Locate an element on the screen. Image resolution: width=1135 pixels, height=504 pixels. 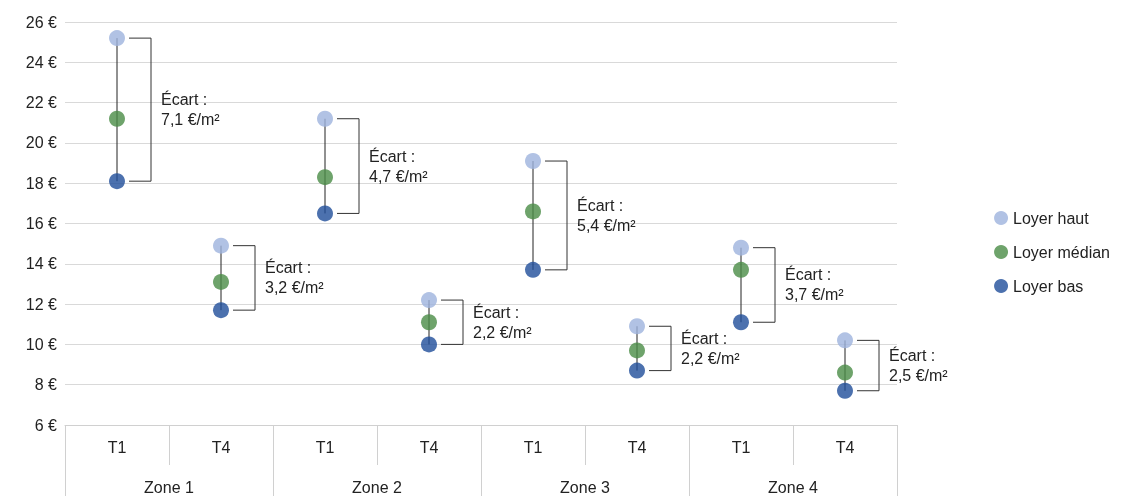
y-tick-label: 18 € is located at coordinates (41, 183).